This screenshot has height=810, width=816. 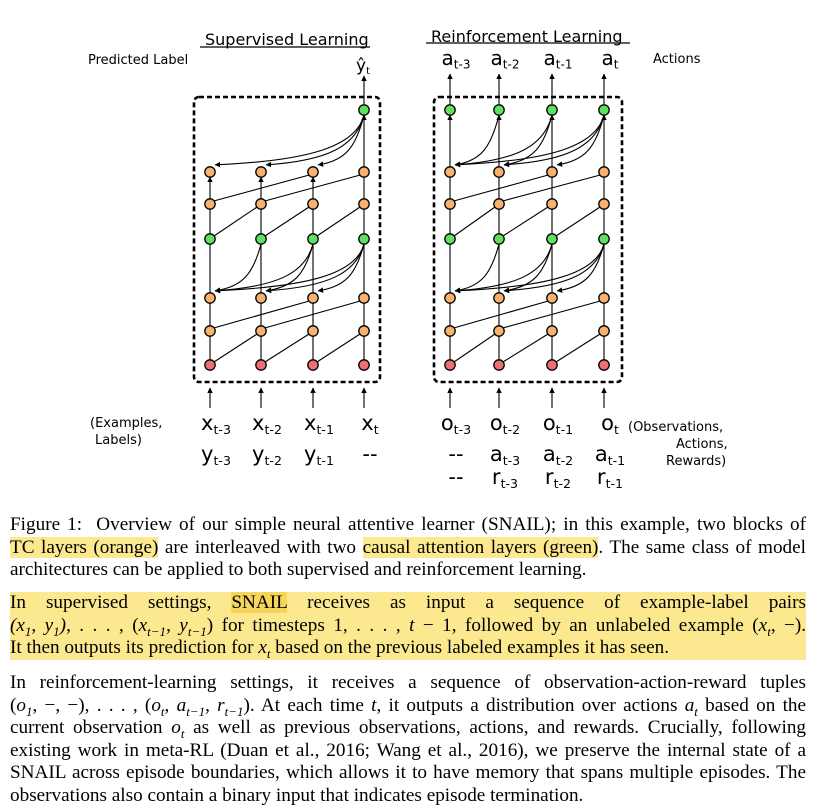 I want to click on sl-x-input: xt-1, so click(x=319, y=424).